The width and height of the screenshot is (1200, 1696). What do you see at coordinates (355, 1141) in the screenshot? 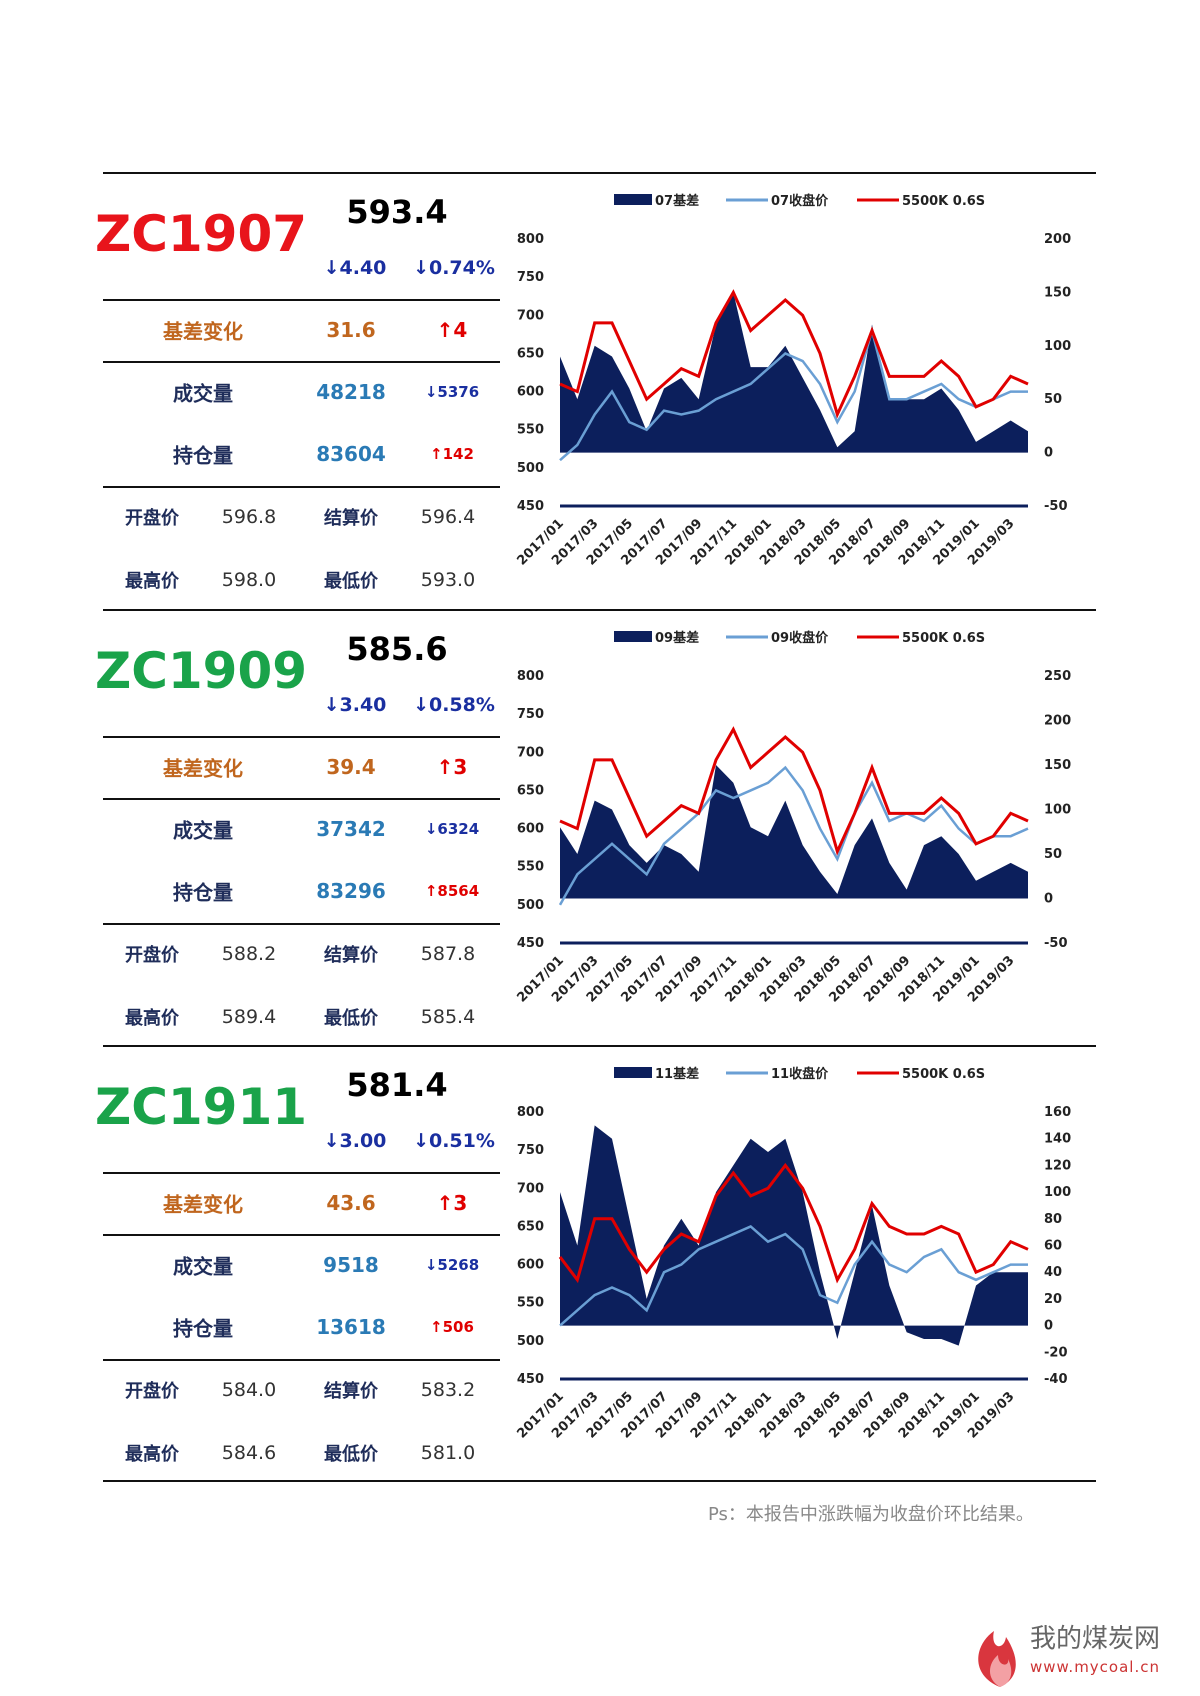
I see `price-change: ↓3.00` at bounding box center [355, 1141].